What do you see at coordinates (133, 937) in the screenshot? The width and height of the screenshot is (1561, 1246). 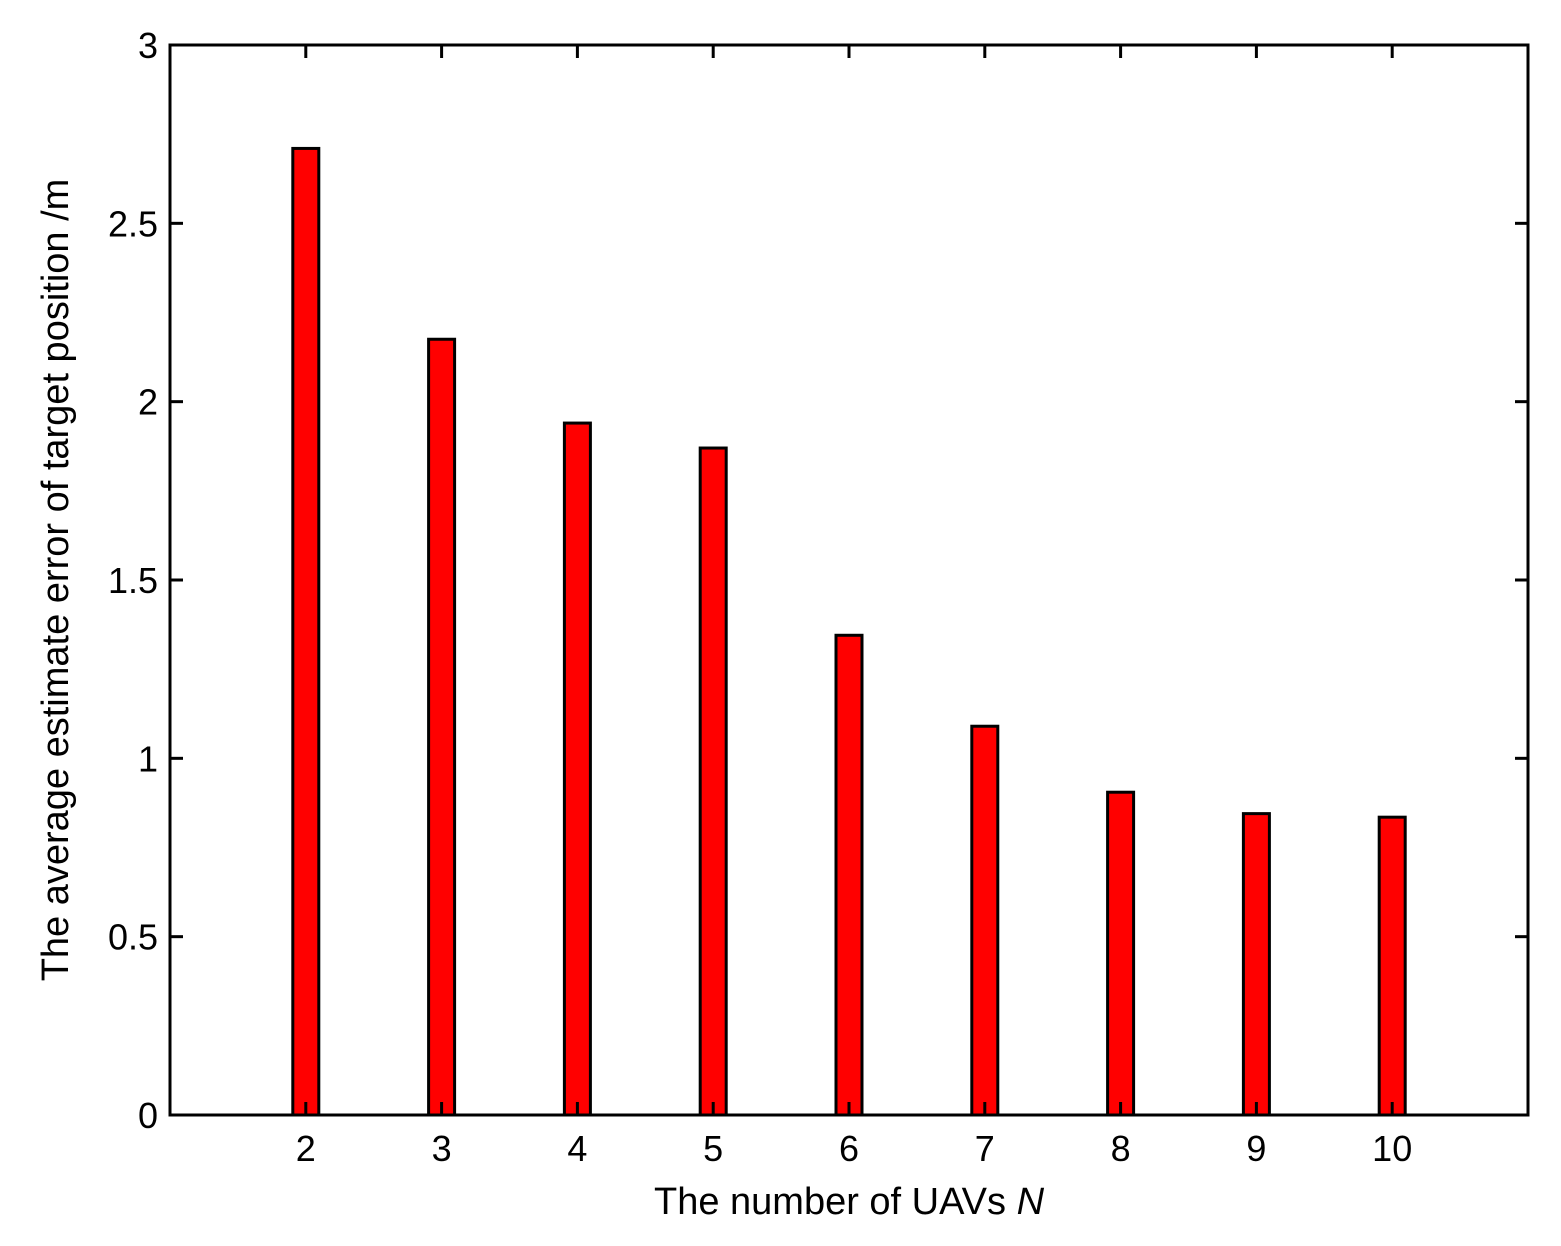 I see `y-tick-label-1: 0.5` at bounding box center [133, 937].